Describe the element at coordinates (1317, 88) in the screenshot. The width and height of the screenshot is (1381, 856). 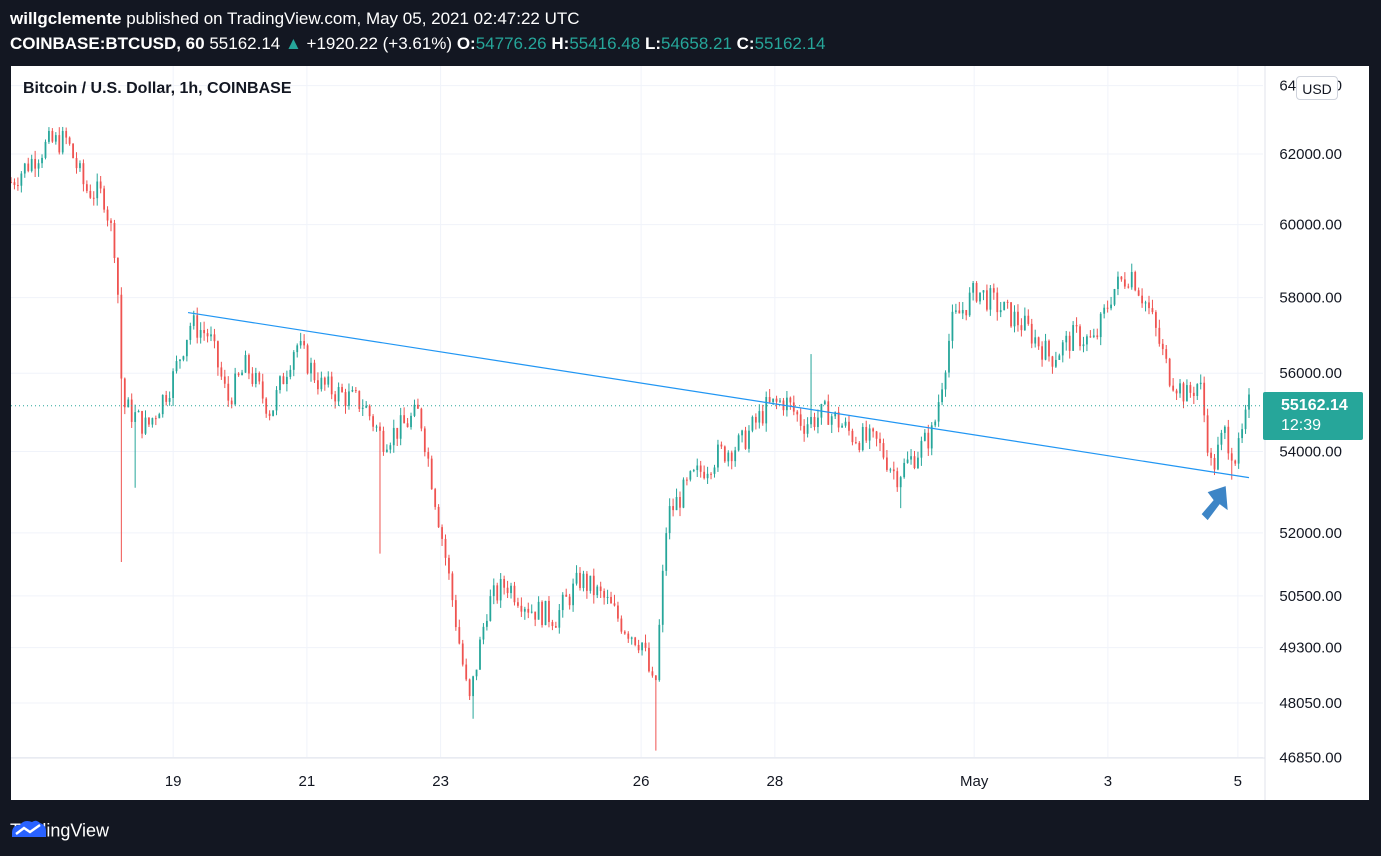
I see `currency-button: USD` at that location.